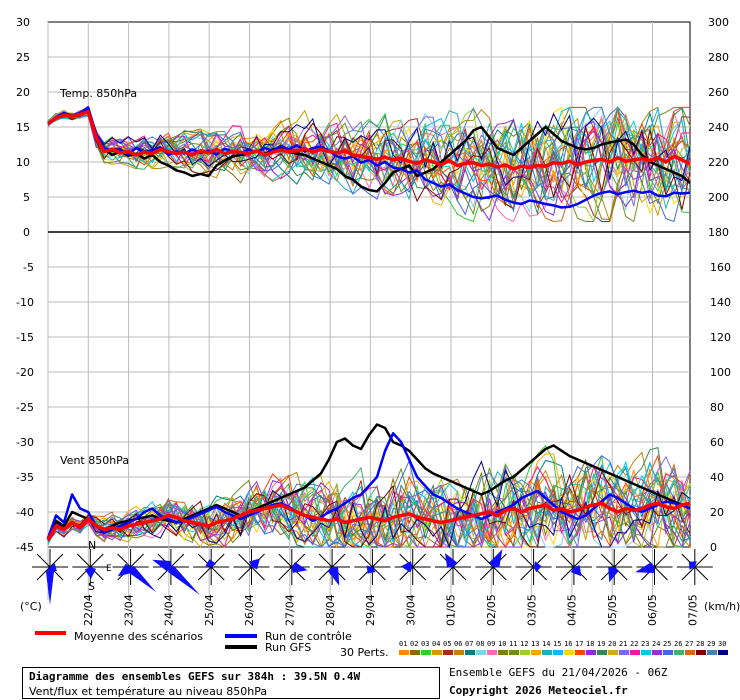  What do you see at coordinates (491, 610) in the screenshot?
I see `x-date-label: 02/05` at bounding box center [491, 610].